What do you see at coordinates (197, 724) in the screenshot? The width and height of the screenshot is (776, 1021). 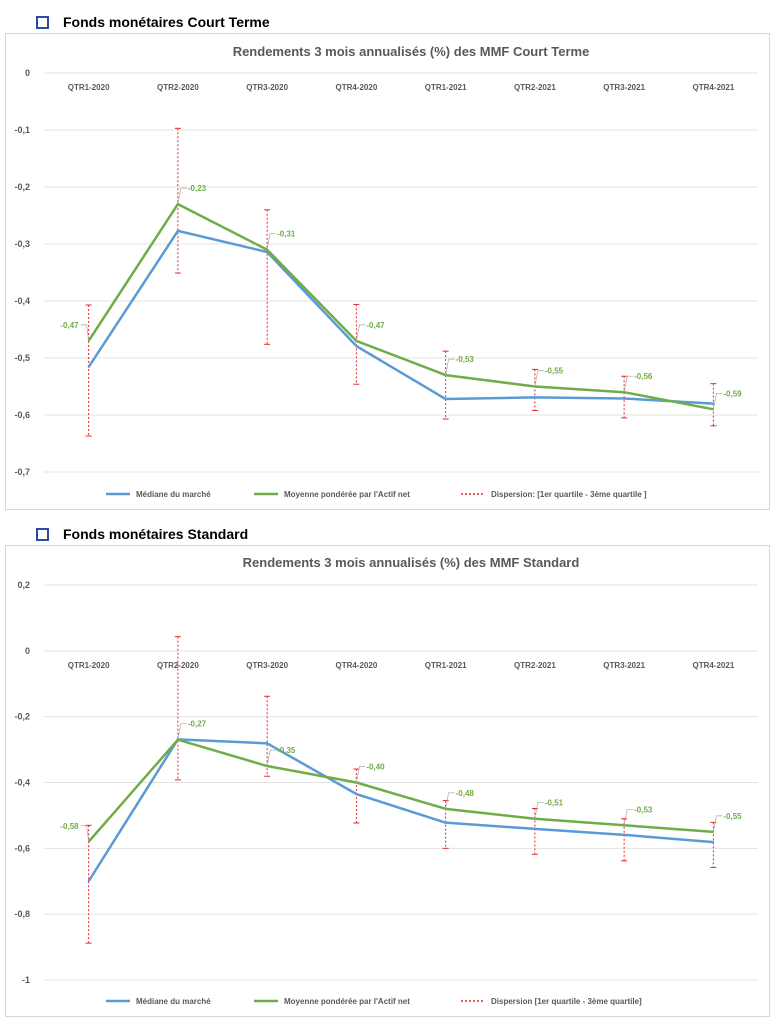 I see `data-label: -0,27` at bounding box center [197, 724].